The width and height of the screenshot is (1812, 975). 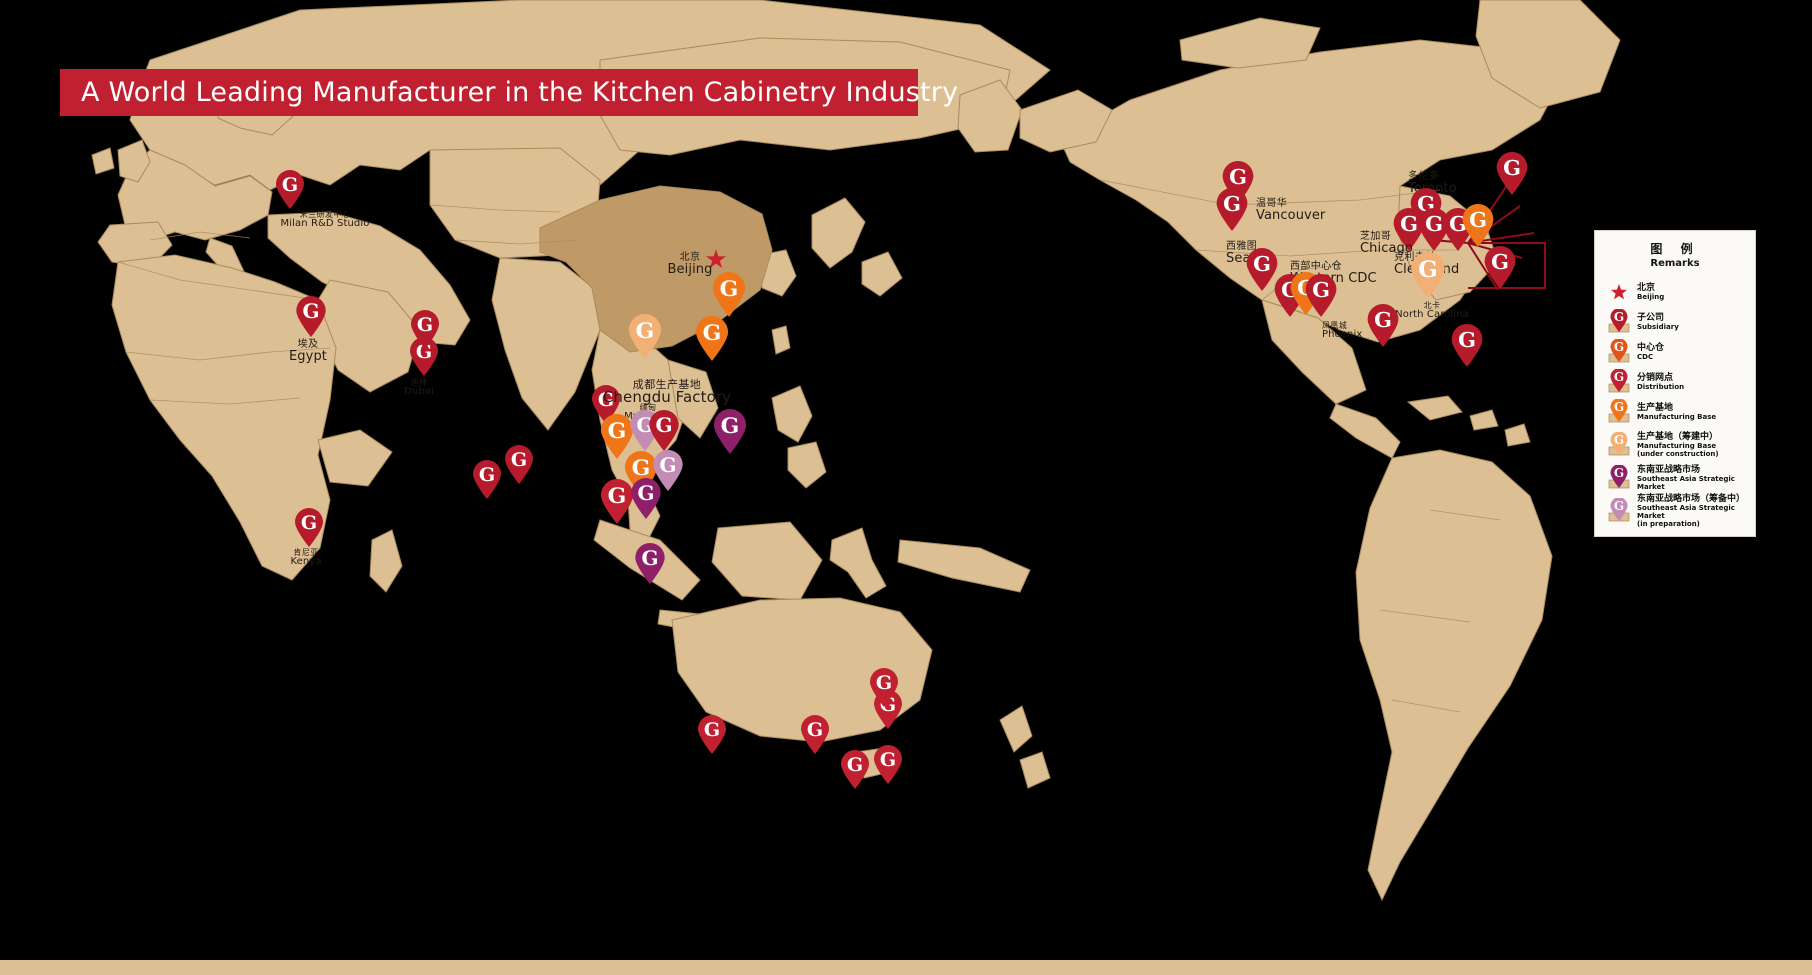 I want to click on legend-label-cn: 中心仓, so click(x=1651, y=347).